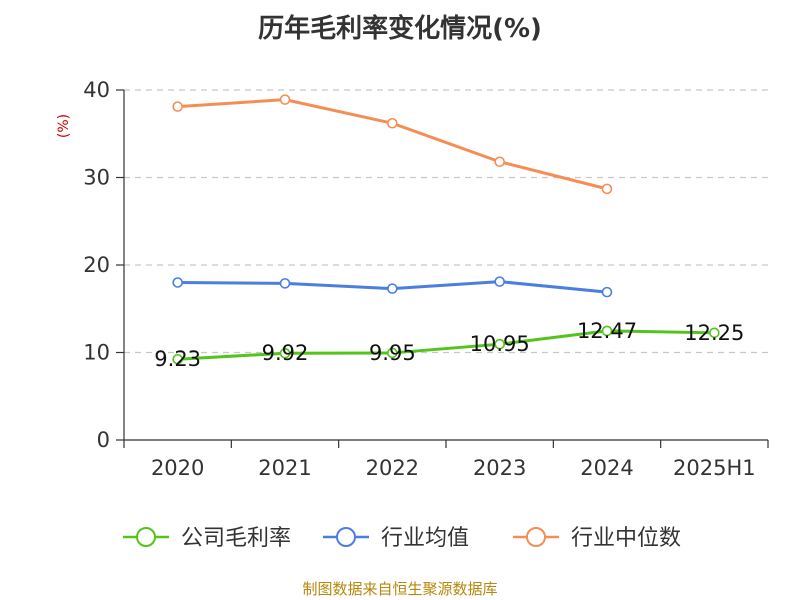 The image size is (800, 600). Describe the element at coordinates (714, 468) in the screenshot. I see `x-tick-label: 2025H1` at that location.